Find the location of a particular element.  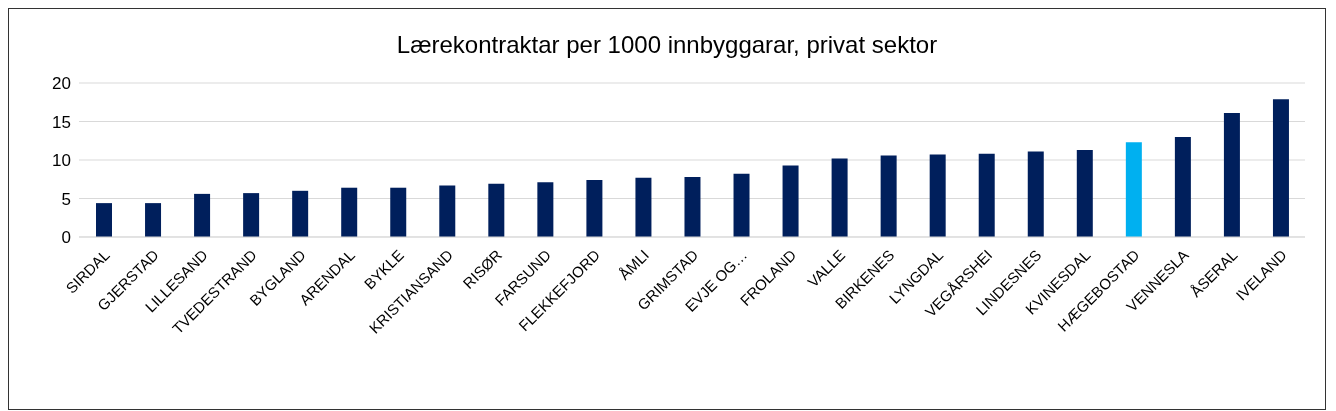

y-tick-label: 0 is located at coordinates (66, 238).